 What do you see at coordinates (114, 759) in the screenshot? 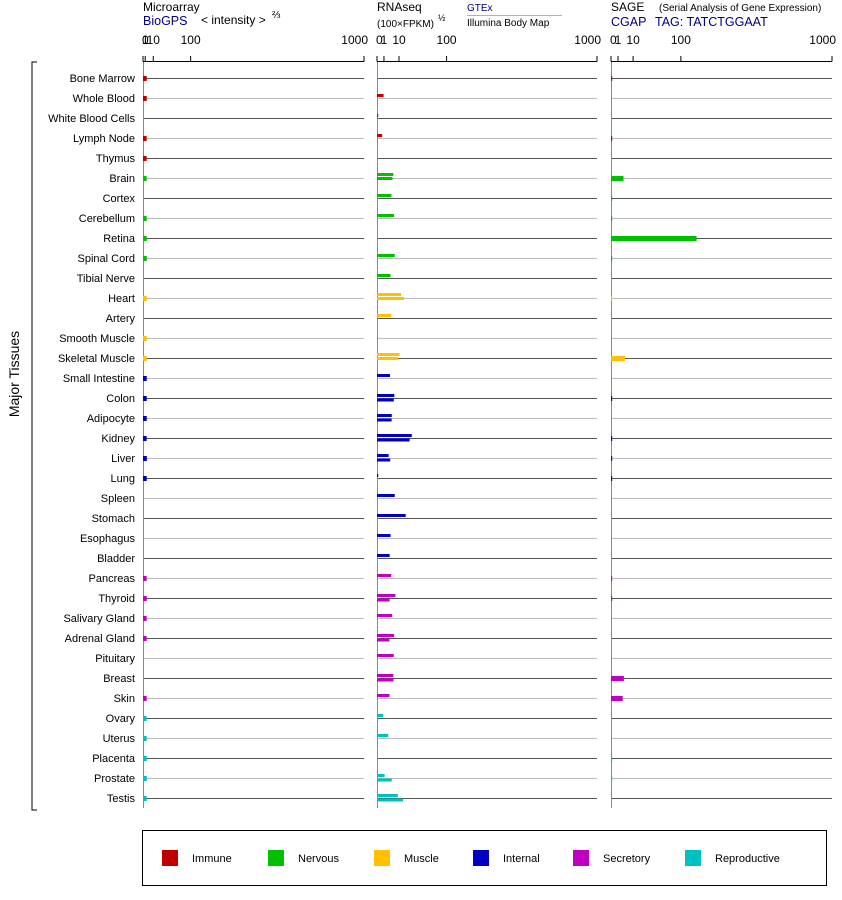
I see `tissue-label: Placenta` at bounding box center [114, 759].